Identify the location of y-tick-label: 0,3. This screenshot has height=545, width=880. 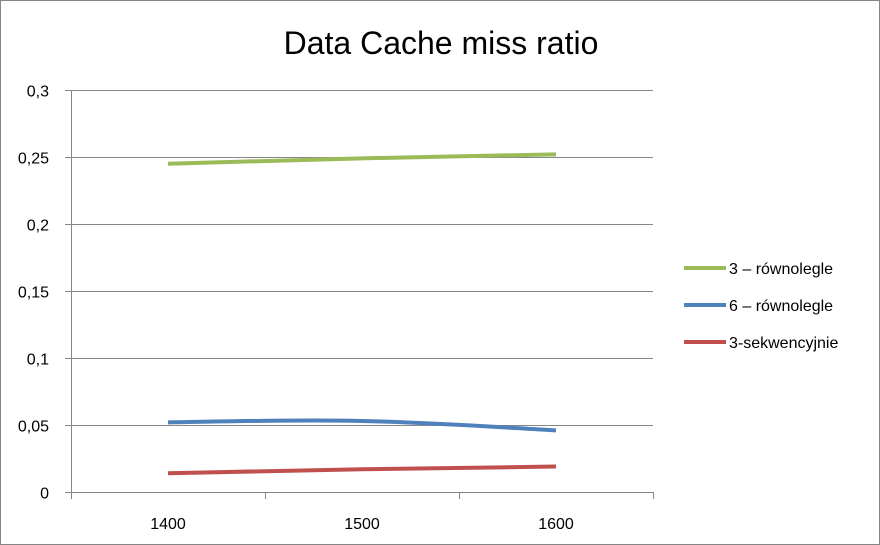
(38, 92).